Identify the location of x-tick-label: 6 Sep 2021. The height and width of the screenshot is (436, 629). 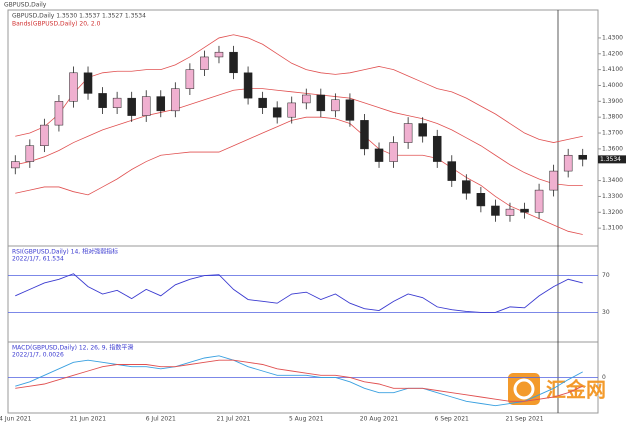
(452, 419).